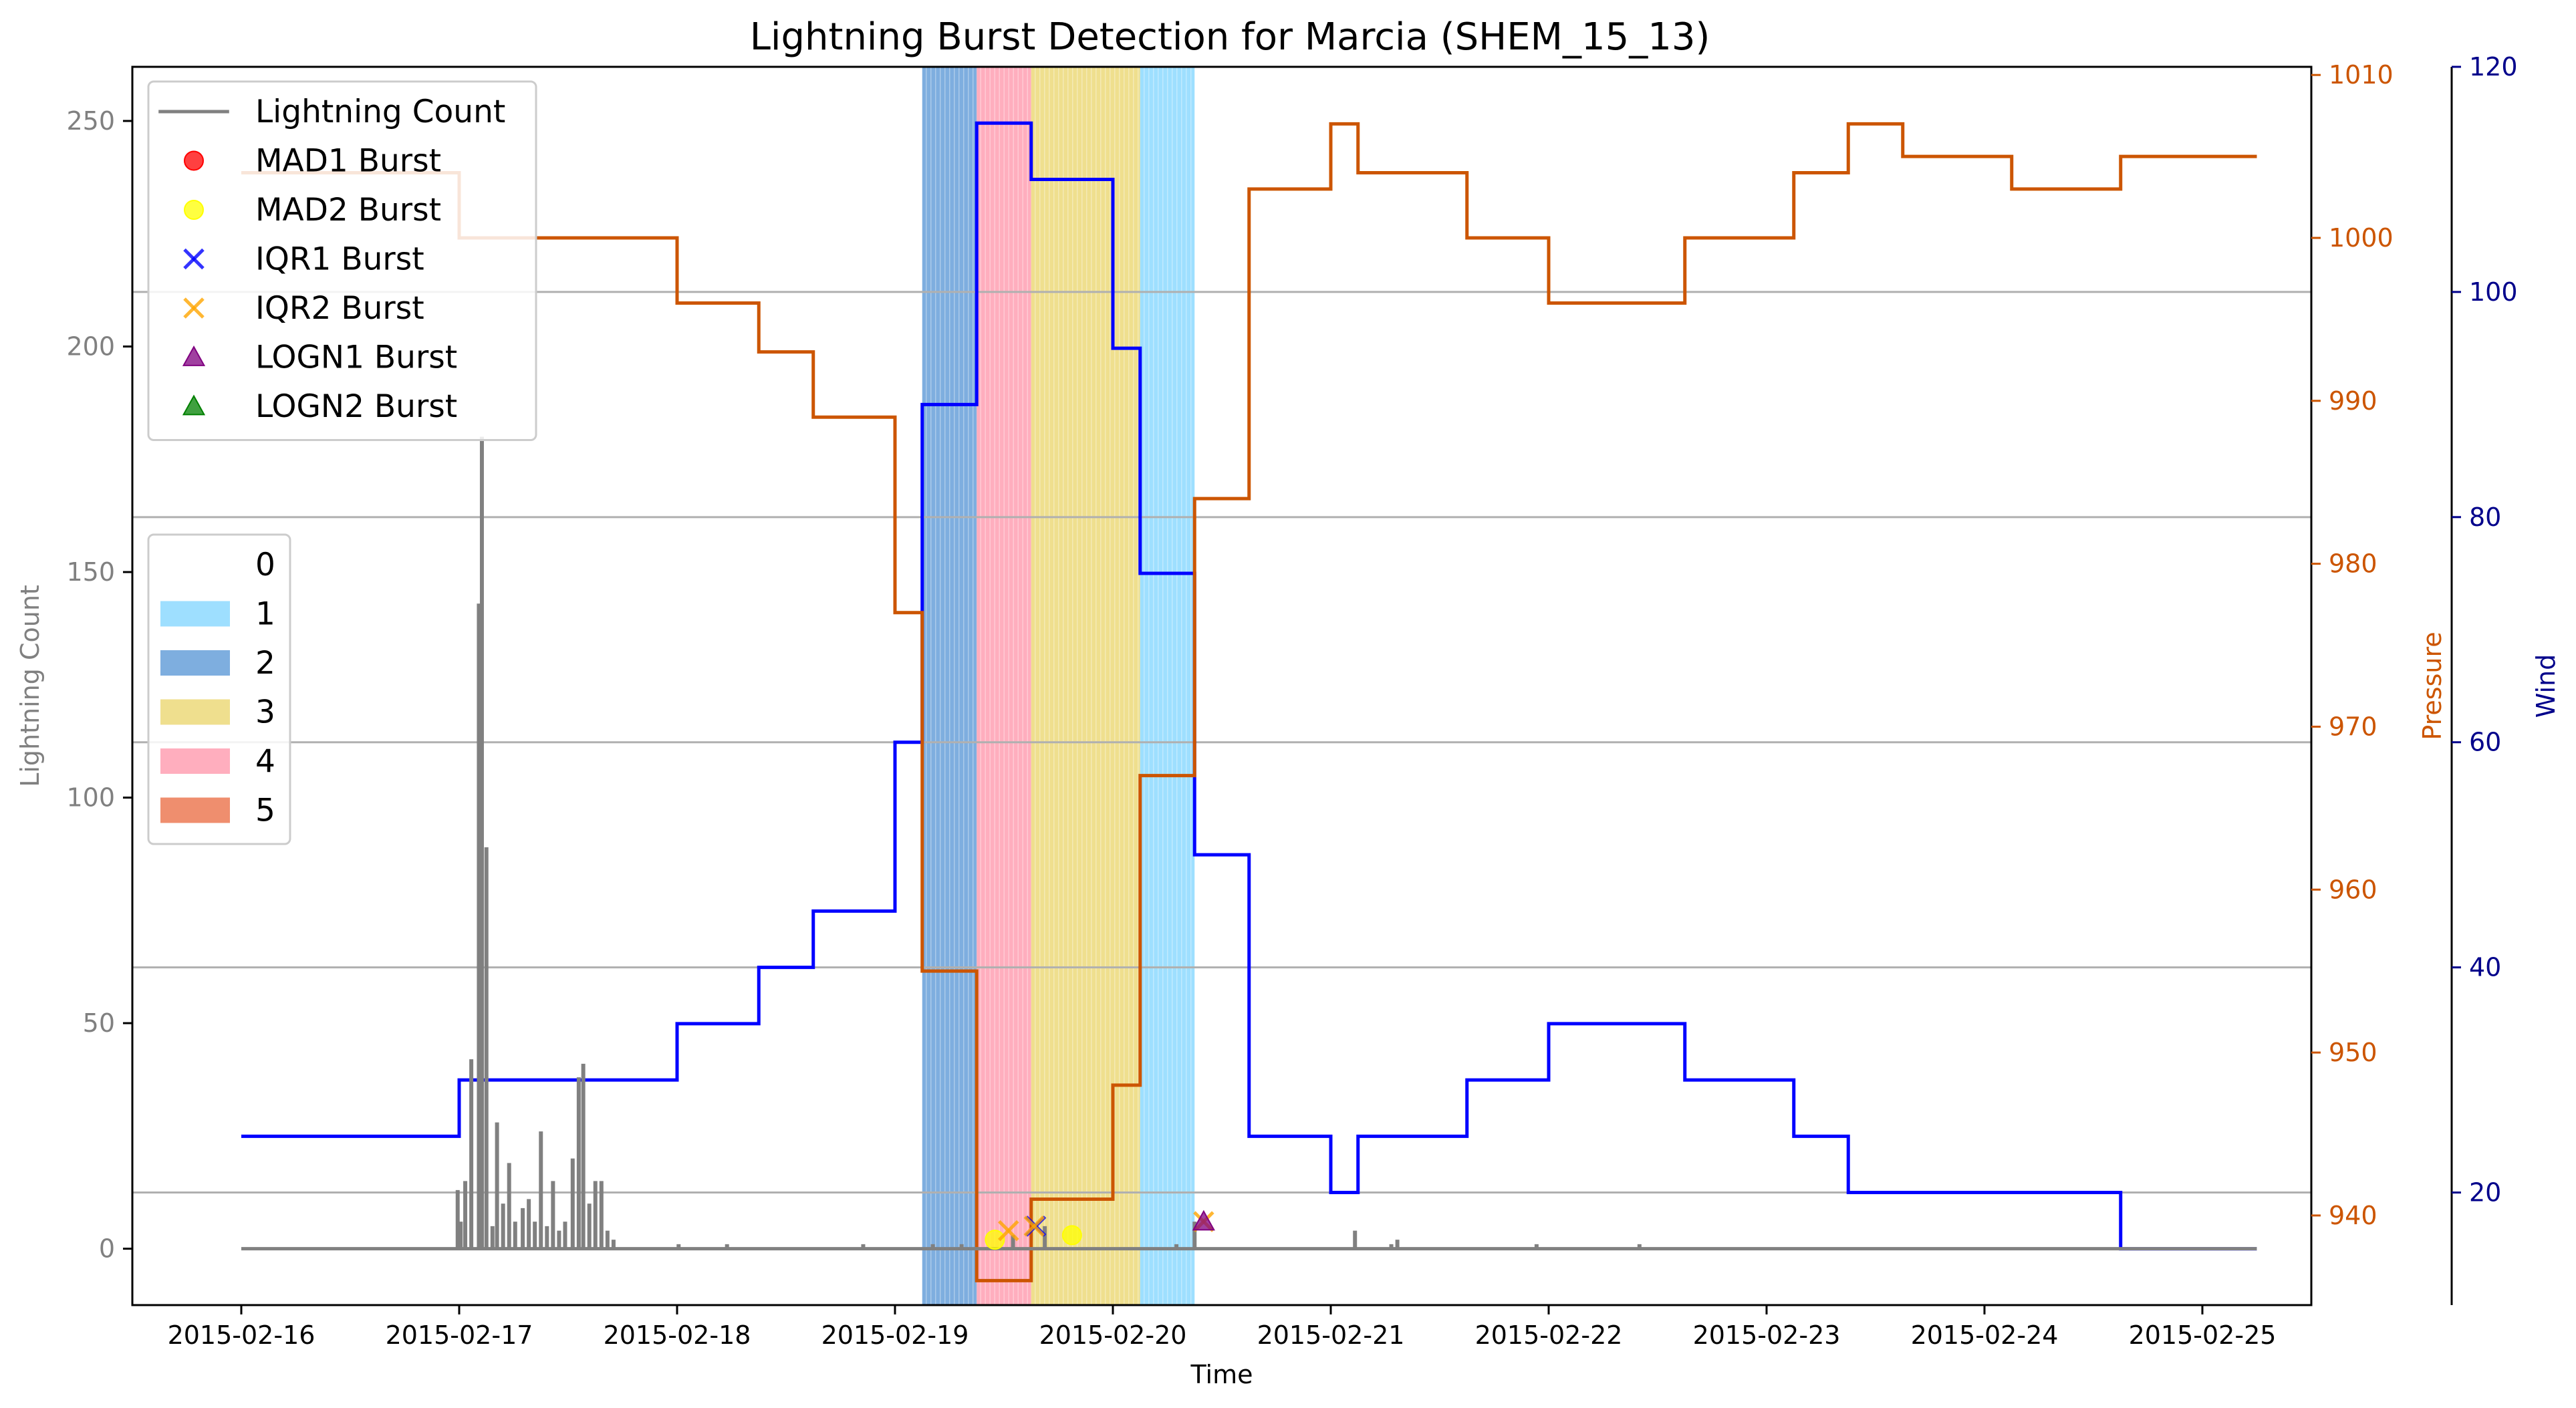 This screenshot has height=1408, width=2576. Describe the element at coordinates (90, 572) in the screenshot. I see `left-tick-label: 150` at that location.